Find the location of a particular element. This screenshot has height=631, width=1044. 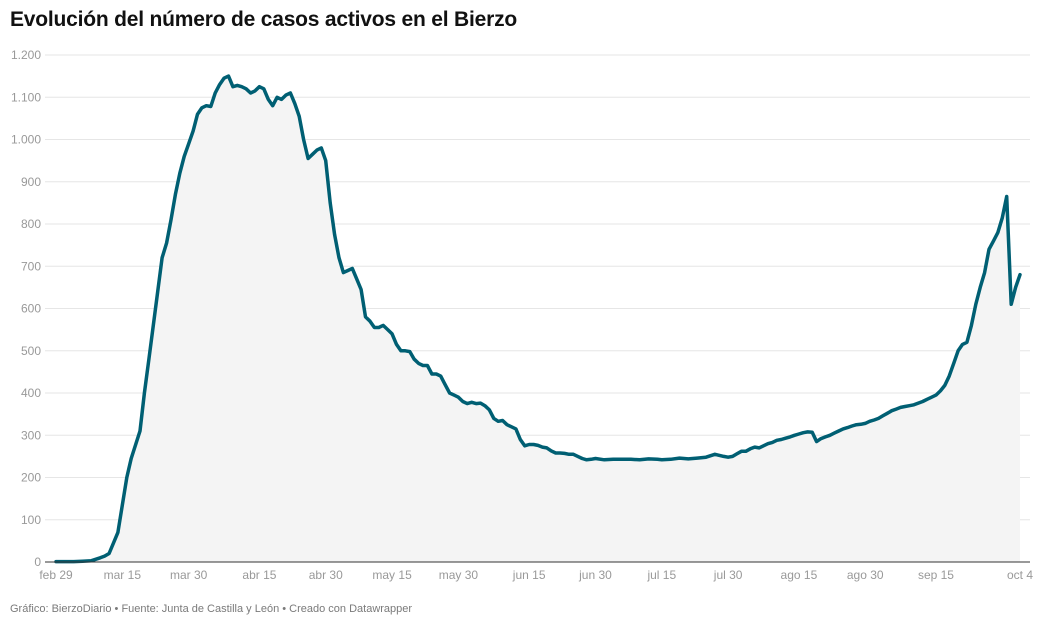

y-tick-label: 0 is located at coordinates (37, 562).